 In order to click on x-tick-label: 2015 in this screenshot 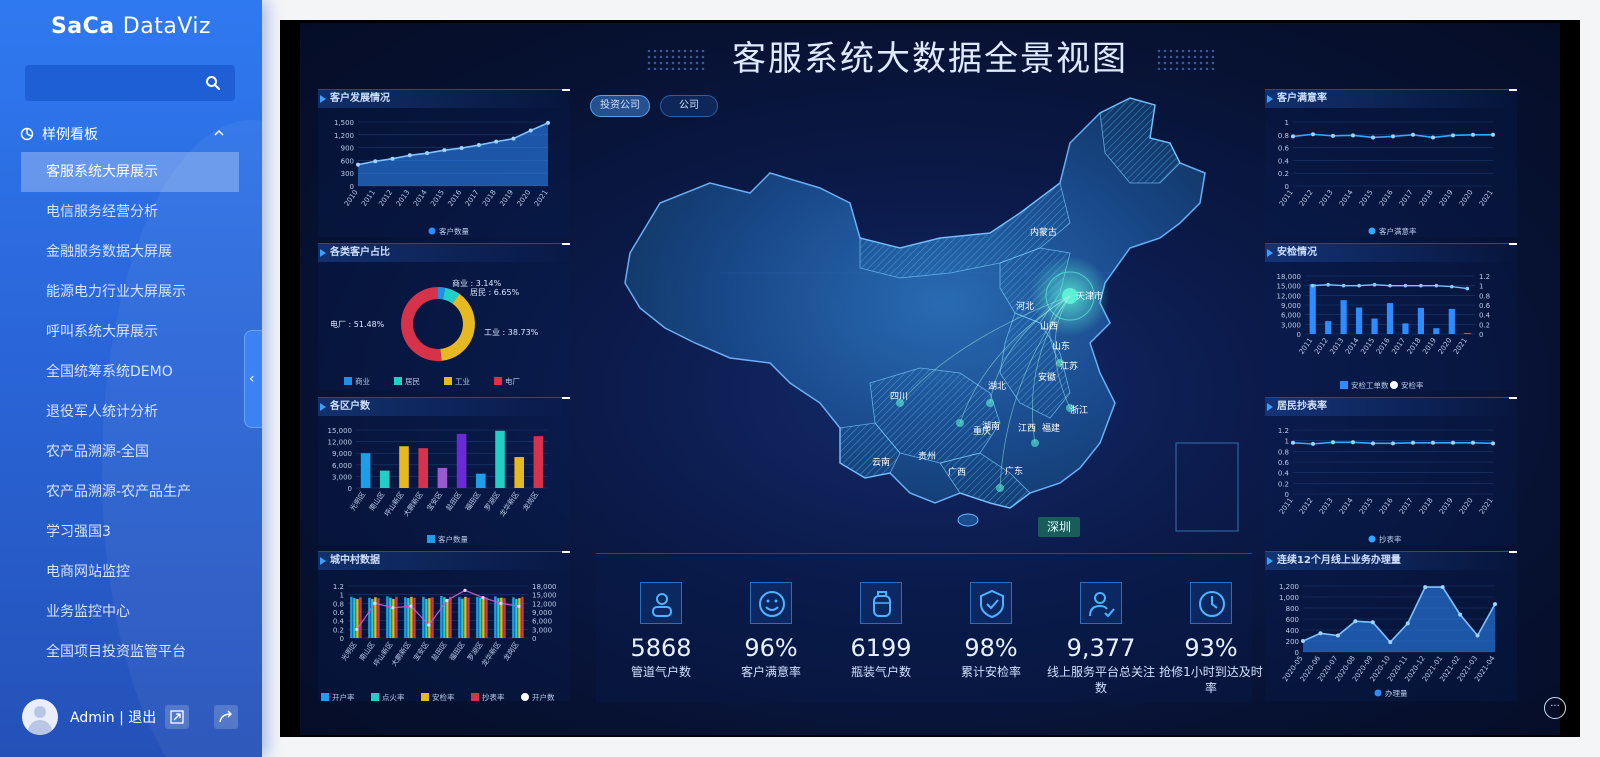, I will do `click(1366, 198)`.